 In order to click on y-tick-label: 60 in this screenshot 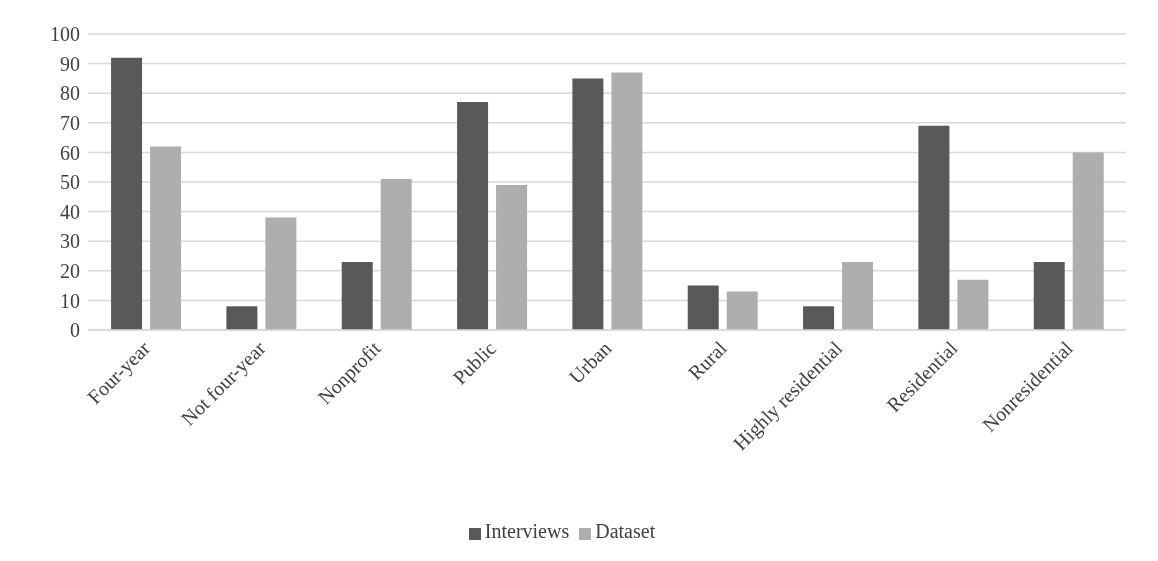, I will do `click(70, 152)`.